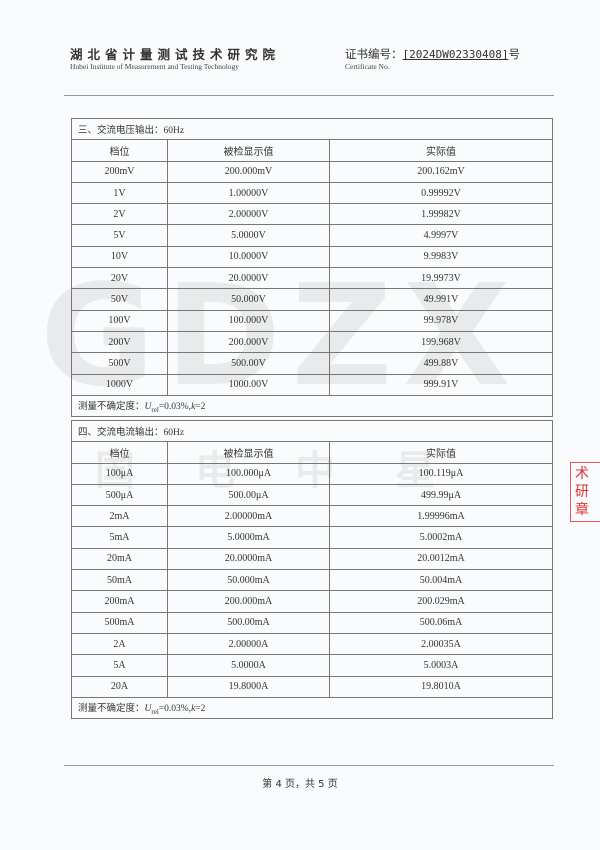 This screenshot has height=850, width=600. Describe the element at coordinates (441, 235) in the screenshot. I see `actual-value-cell: 4.9997V` at that location.